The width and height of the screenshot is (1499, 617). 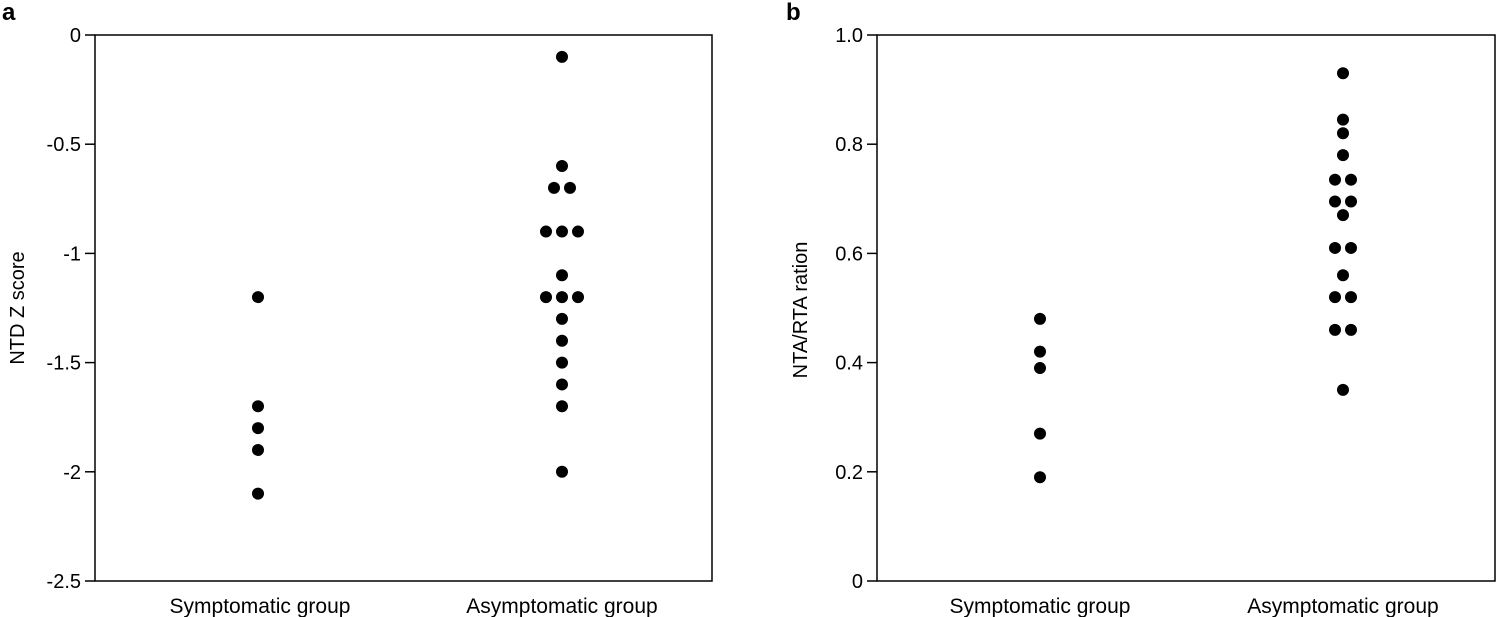 I want to click on panel-a-x-category-label: Symptomatic group, so click(x=260, y=606).